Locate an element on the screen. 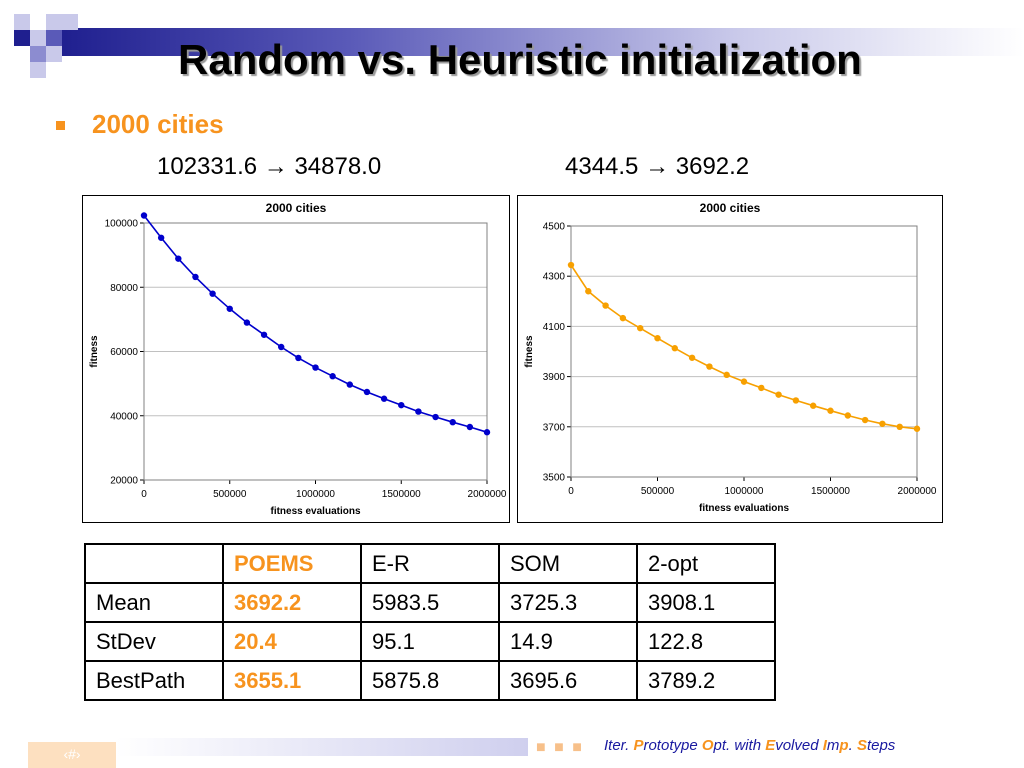  table-cell: BestPath is located at coordinates (154, 680).